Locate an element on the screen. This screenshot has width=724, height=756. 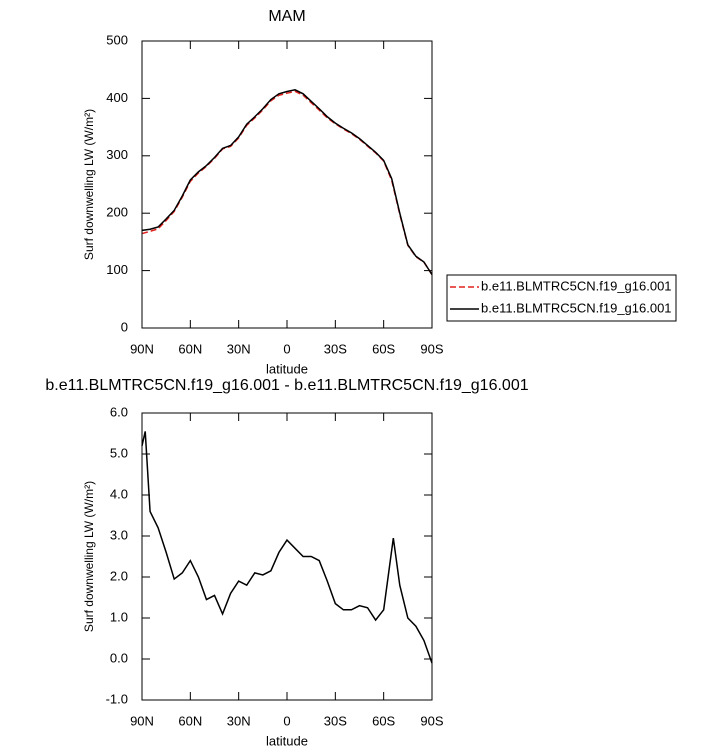
y-tick-label: 300 is located at coordinates (117, 154).